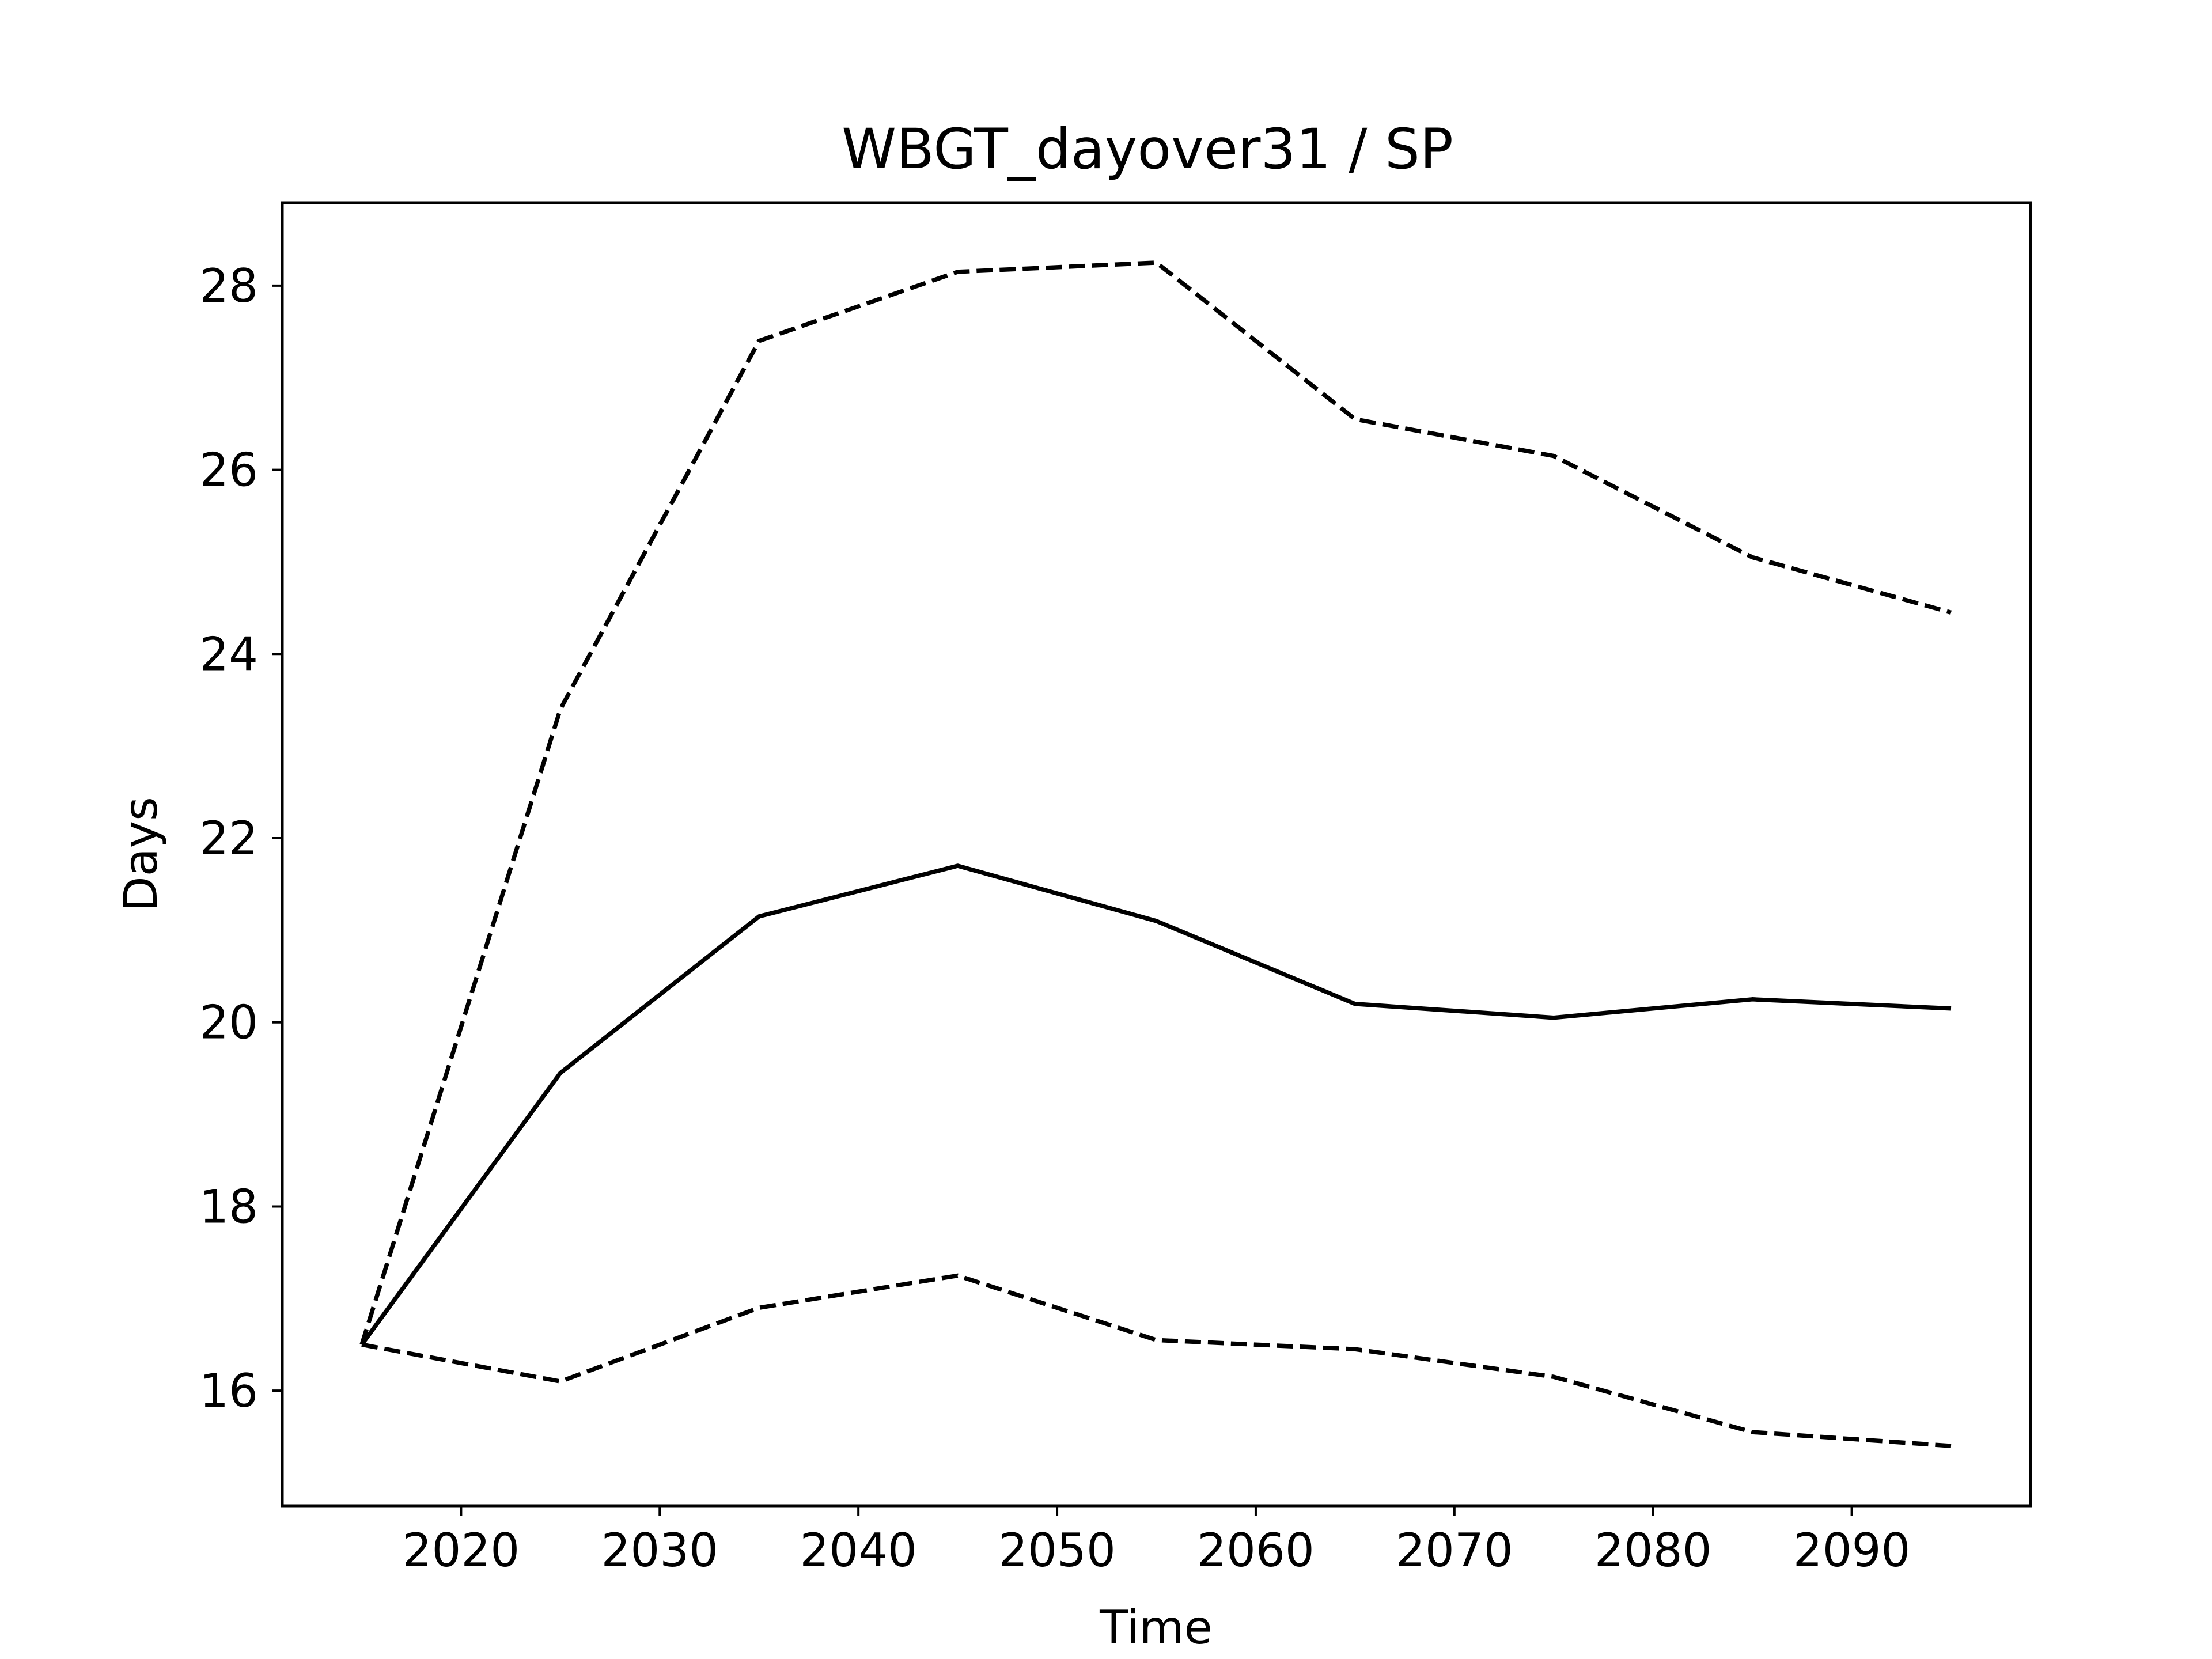 Image resolution: width=2212 pixels, height=1659 pixels. Describe the element at coordinates (1852, 1550) in the screenshot. I see `x-tick-label: 2090` at that location.